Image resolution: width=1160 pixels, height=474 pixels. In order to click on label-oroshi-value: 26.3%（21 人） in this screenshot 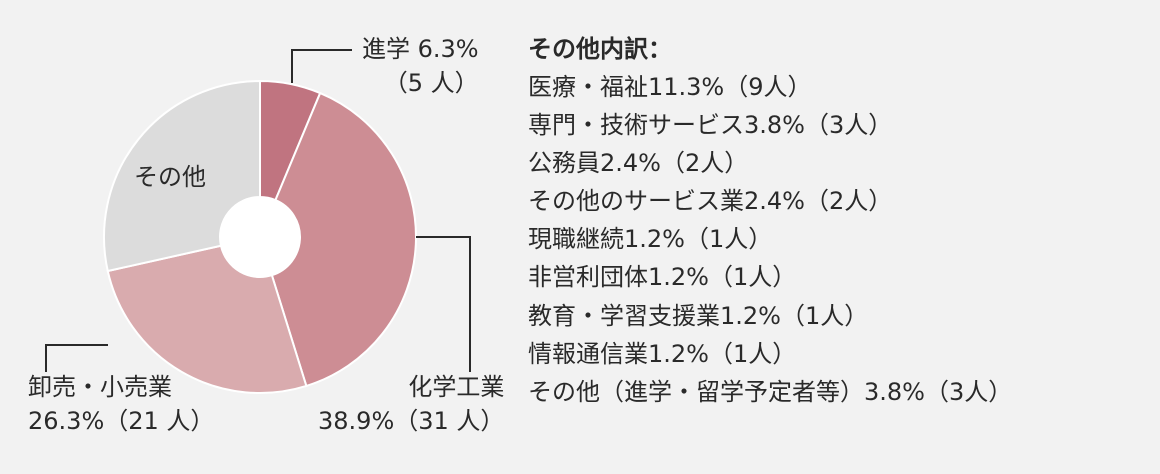, I will do `click(121, 421)`.